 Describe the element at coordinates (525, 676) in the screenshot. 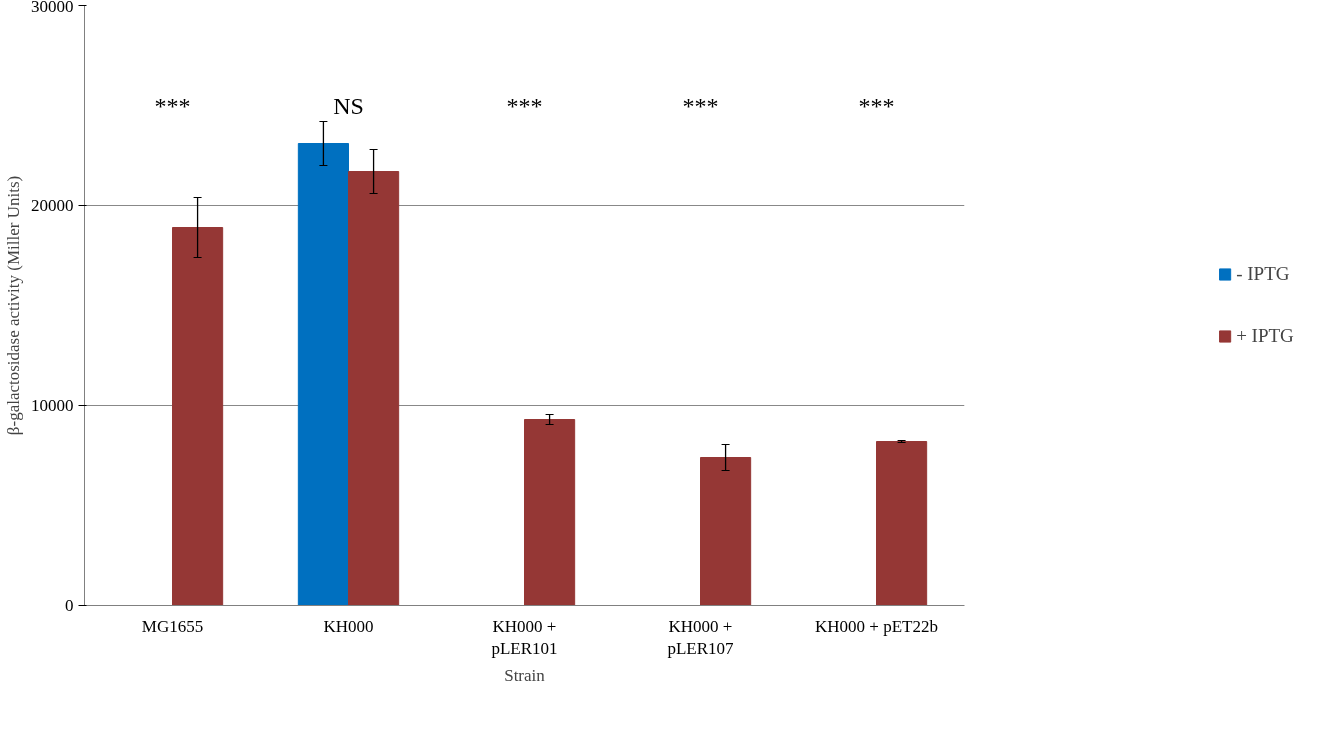

I see `x-axis-title: Strain` at that location.